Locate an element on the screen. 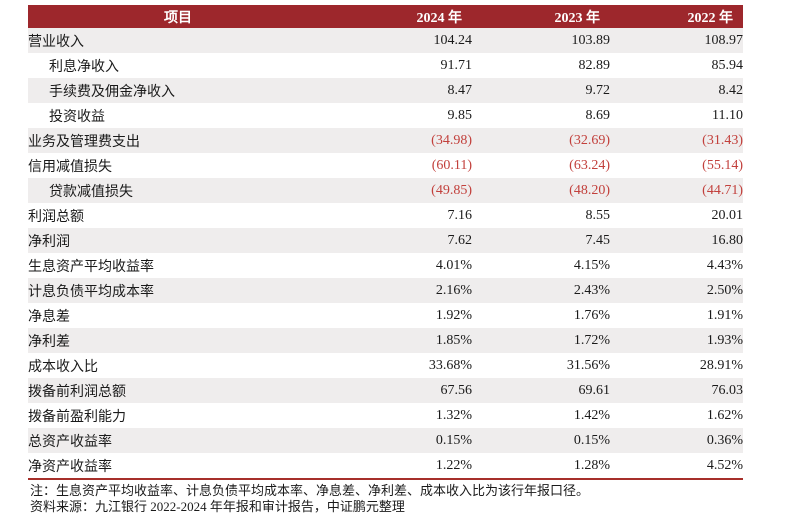 The width and height of the screenshot is (796, 520). row-label: 投资收益 is located at coordinates (77, 117).